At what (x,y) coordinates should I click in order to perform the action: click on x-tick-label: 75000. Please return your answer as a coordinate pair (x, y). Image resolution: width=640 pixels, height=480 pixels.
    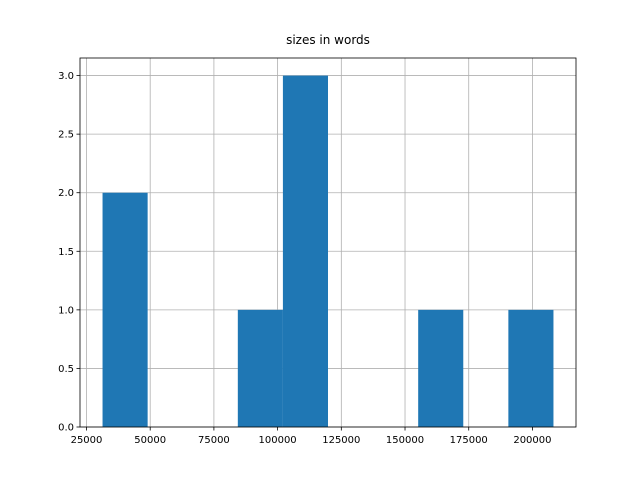
    Looking at the image, I should click on (214, 440).